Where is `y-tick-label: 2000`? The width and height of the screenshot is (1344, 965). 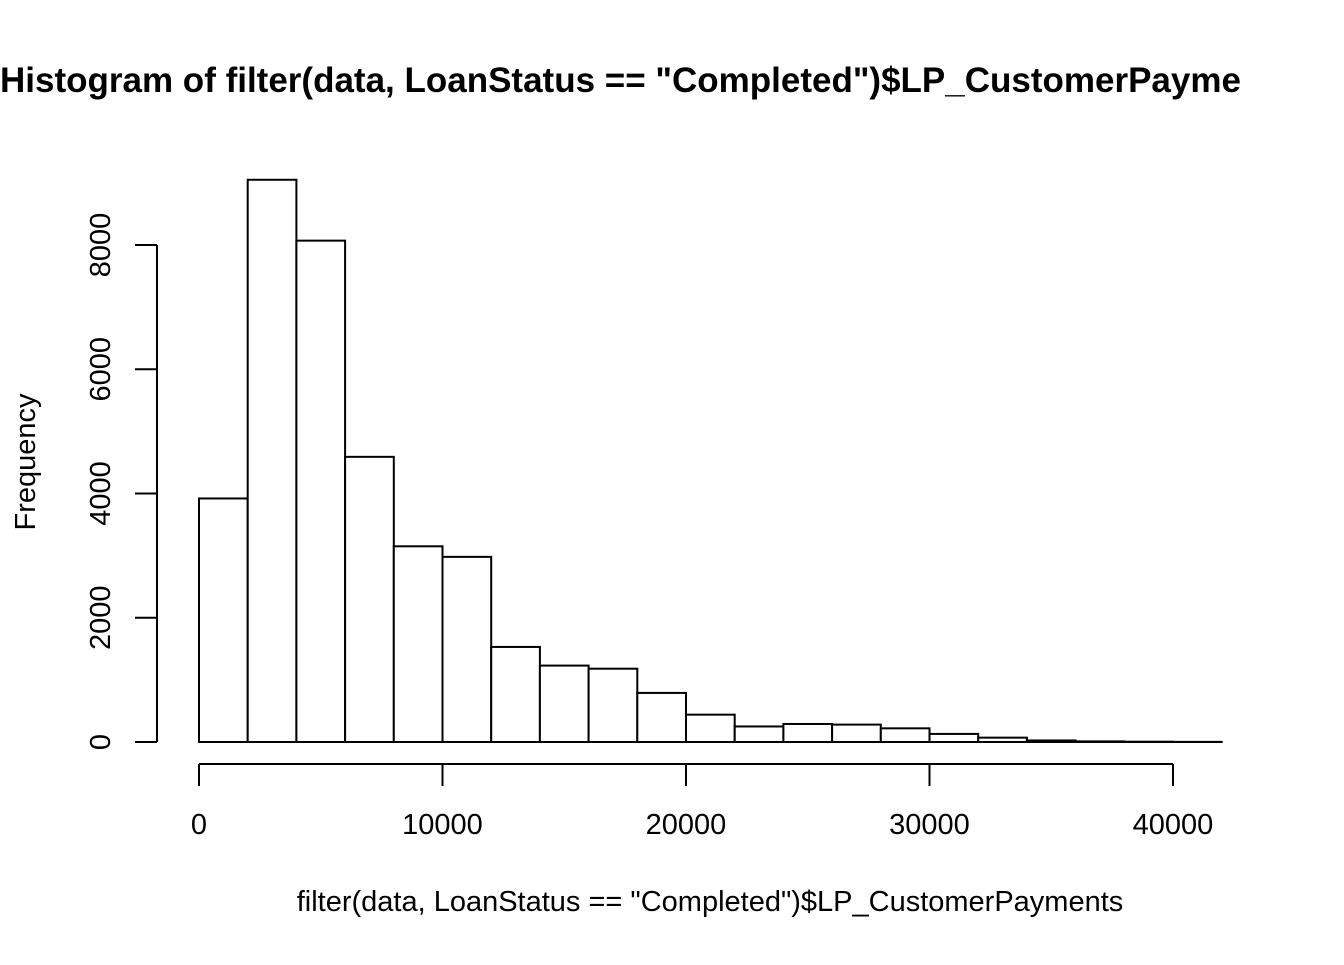 y-tick-label: 2000 is located at coordinates (101, 617).